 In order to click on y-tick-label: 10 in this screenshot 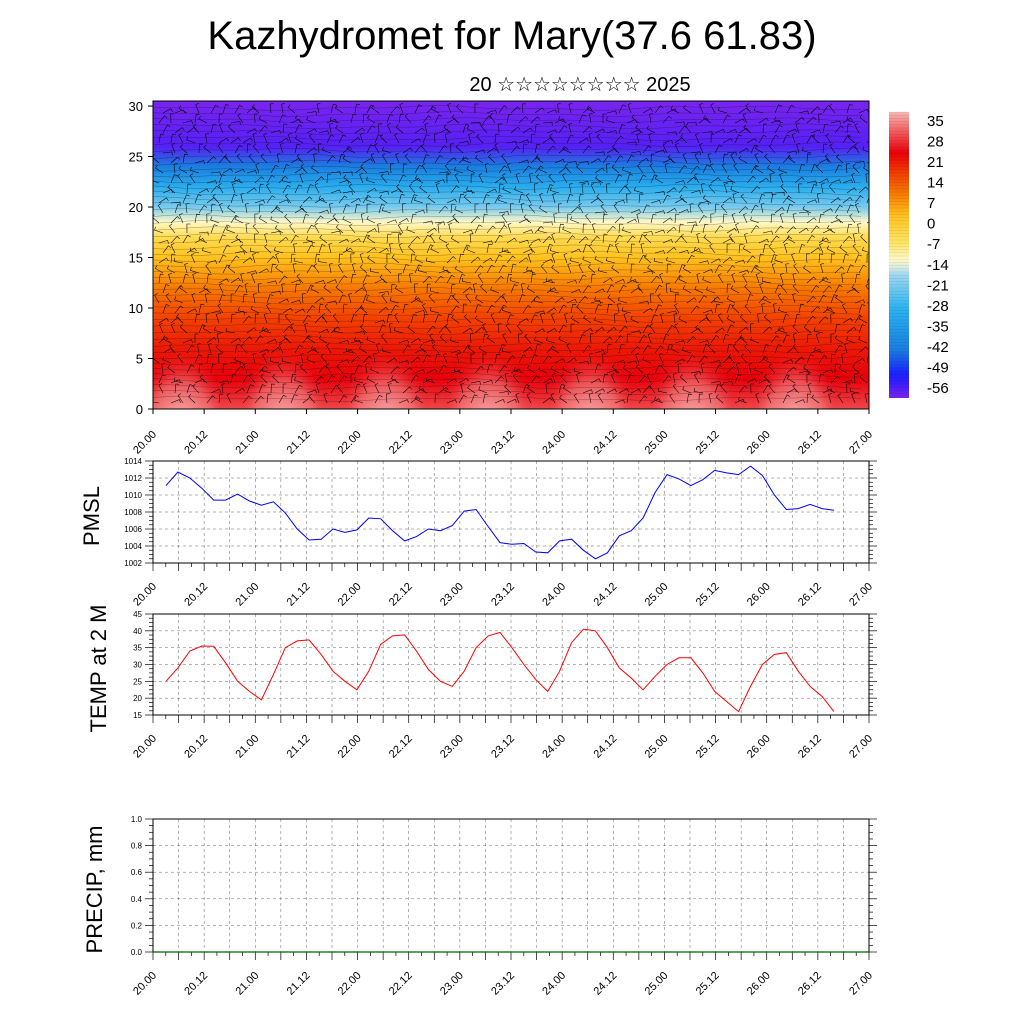, I will do `click(136, 308)`.